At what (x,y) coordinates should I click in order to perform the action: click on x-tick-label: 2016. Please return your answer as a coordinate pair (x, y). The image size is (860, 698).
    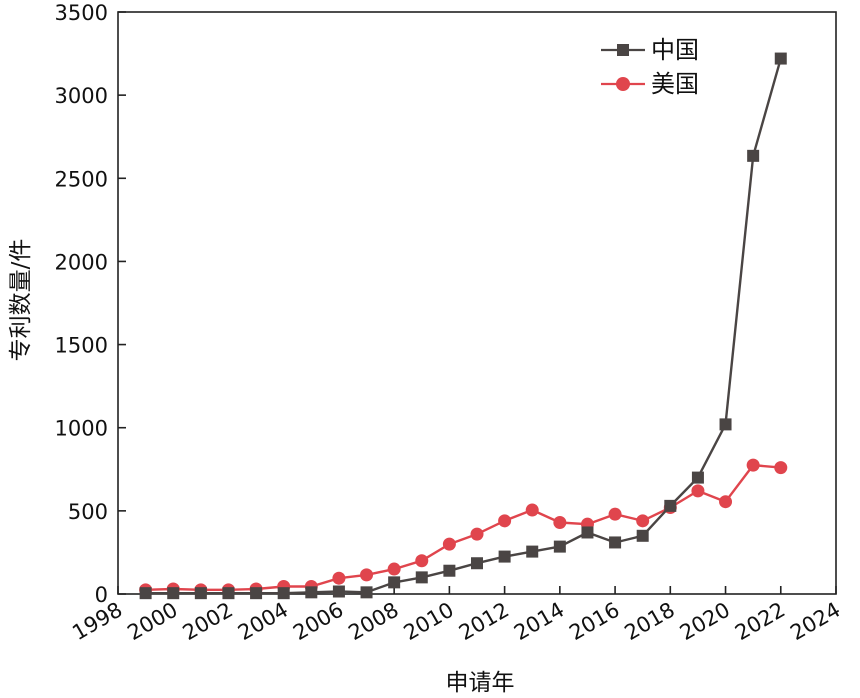
    Looking at the image, I should click on (594, 622).